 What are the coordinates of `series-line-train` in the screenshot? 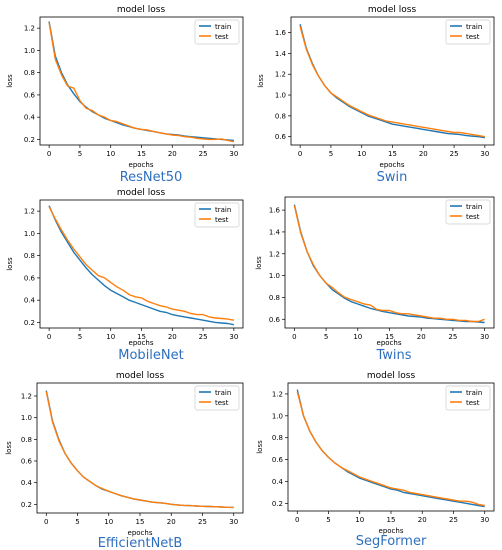 It's located at (141, 265).